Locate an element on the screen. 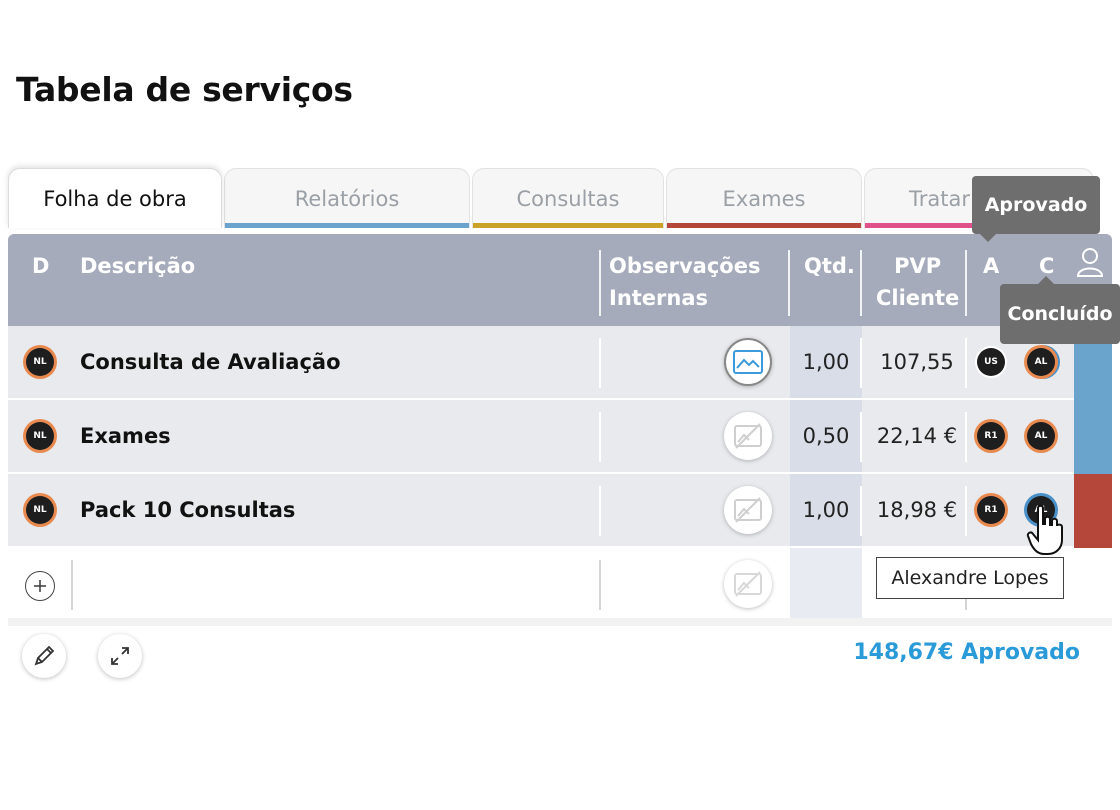 The height and width of the screenshot is (810, 1120). tooltip-concluido: Concluído is located at coordinates (1060, 310).